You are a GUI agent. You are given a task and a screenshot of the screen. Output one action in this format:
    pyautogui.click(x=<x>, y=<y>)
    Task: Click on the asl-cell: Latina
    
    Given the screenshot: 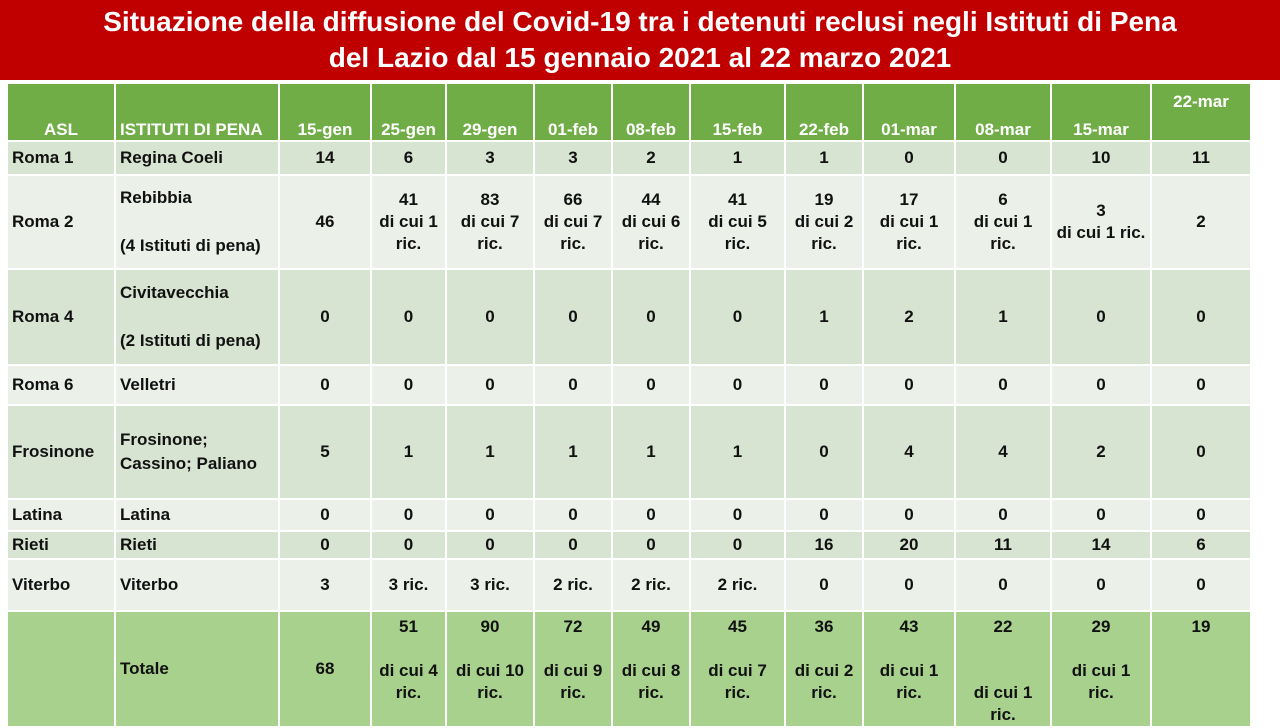 What is the action you would take?
    pyautogui.click(x=61, y=515)
    